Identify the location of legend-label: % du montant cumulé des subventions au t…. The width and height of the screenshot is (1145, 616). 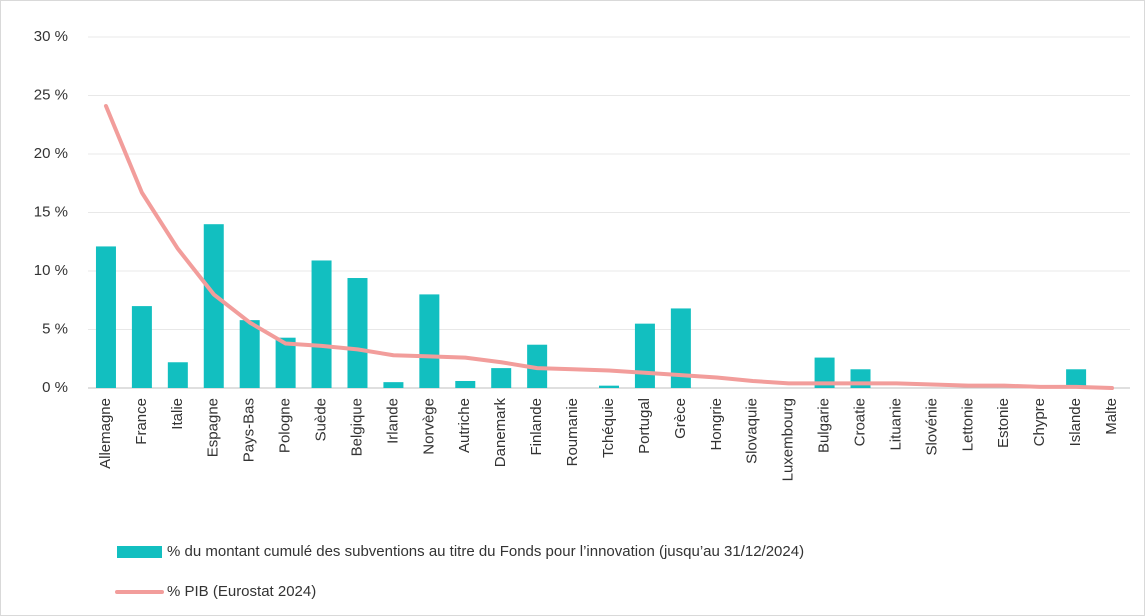
(485, 551).